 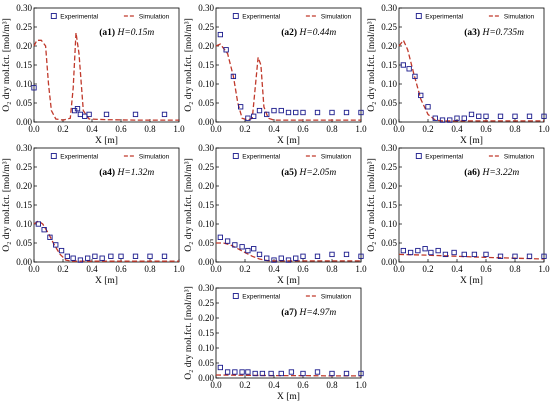 What do you see at coordinates (494, 32) in the screenshot?
I see `panel-title: (a3) H=0.735m` at bounding box center [494, 32].